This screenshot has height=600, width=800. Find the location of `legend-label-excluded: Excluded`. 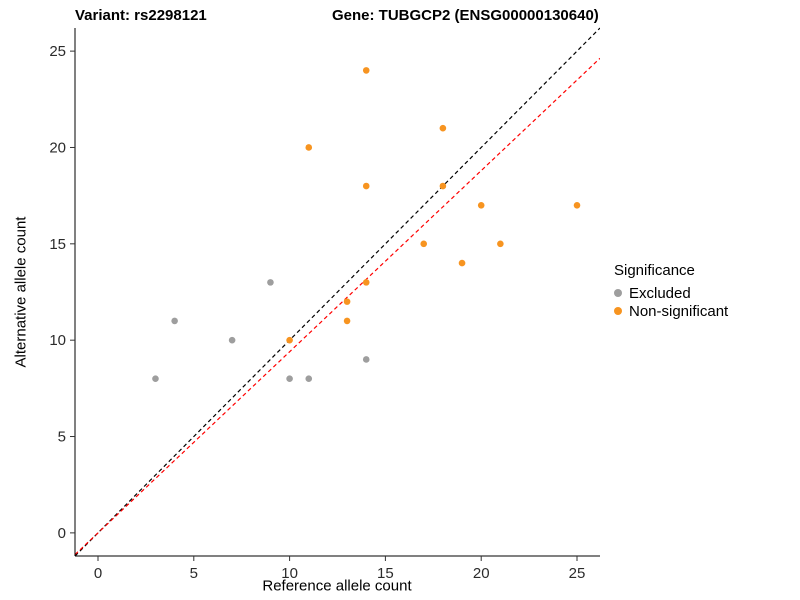

legend-label-excluded: Excluded is located at coordinates (660, 293).